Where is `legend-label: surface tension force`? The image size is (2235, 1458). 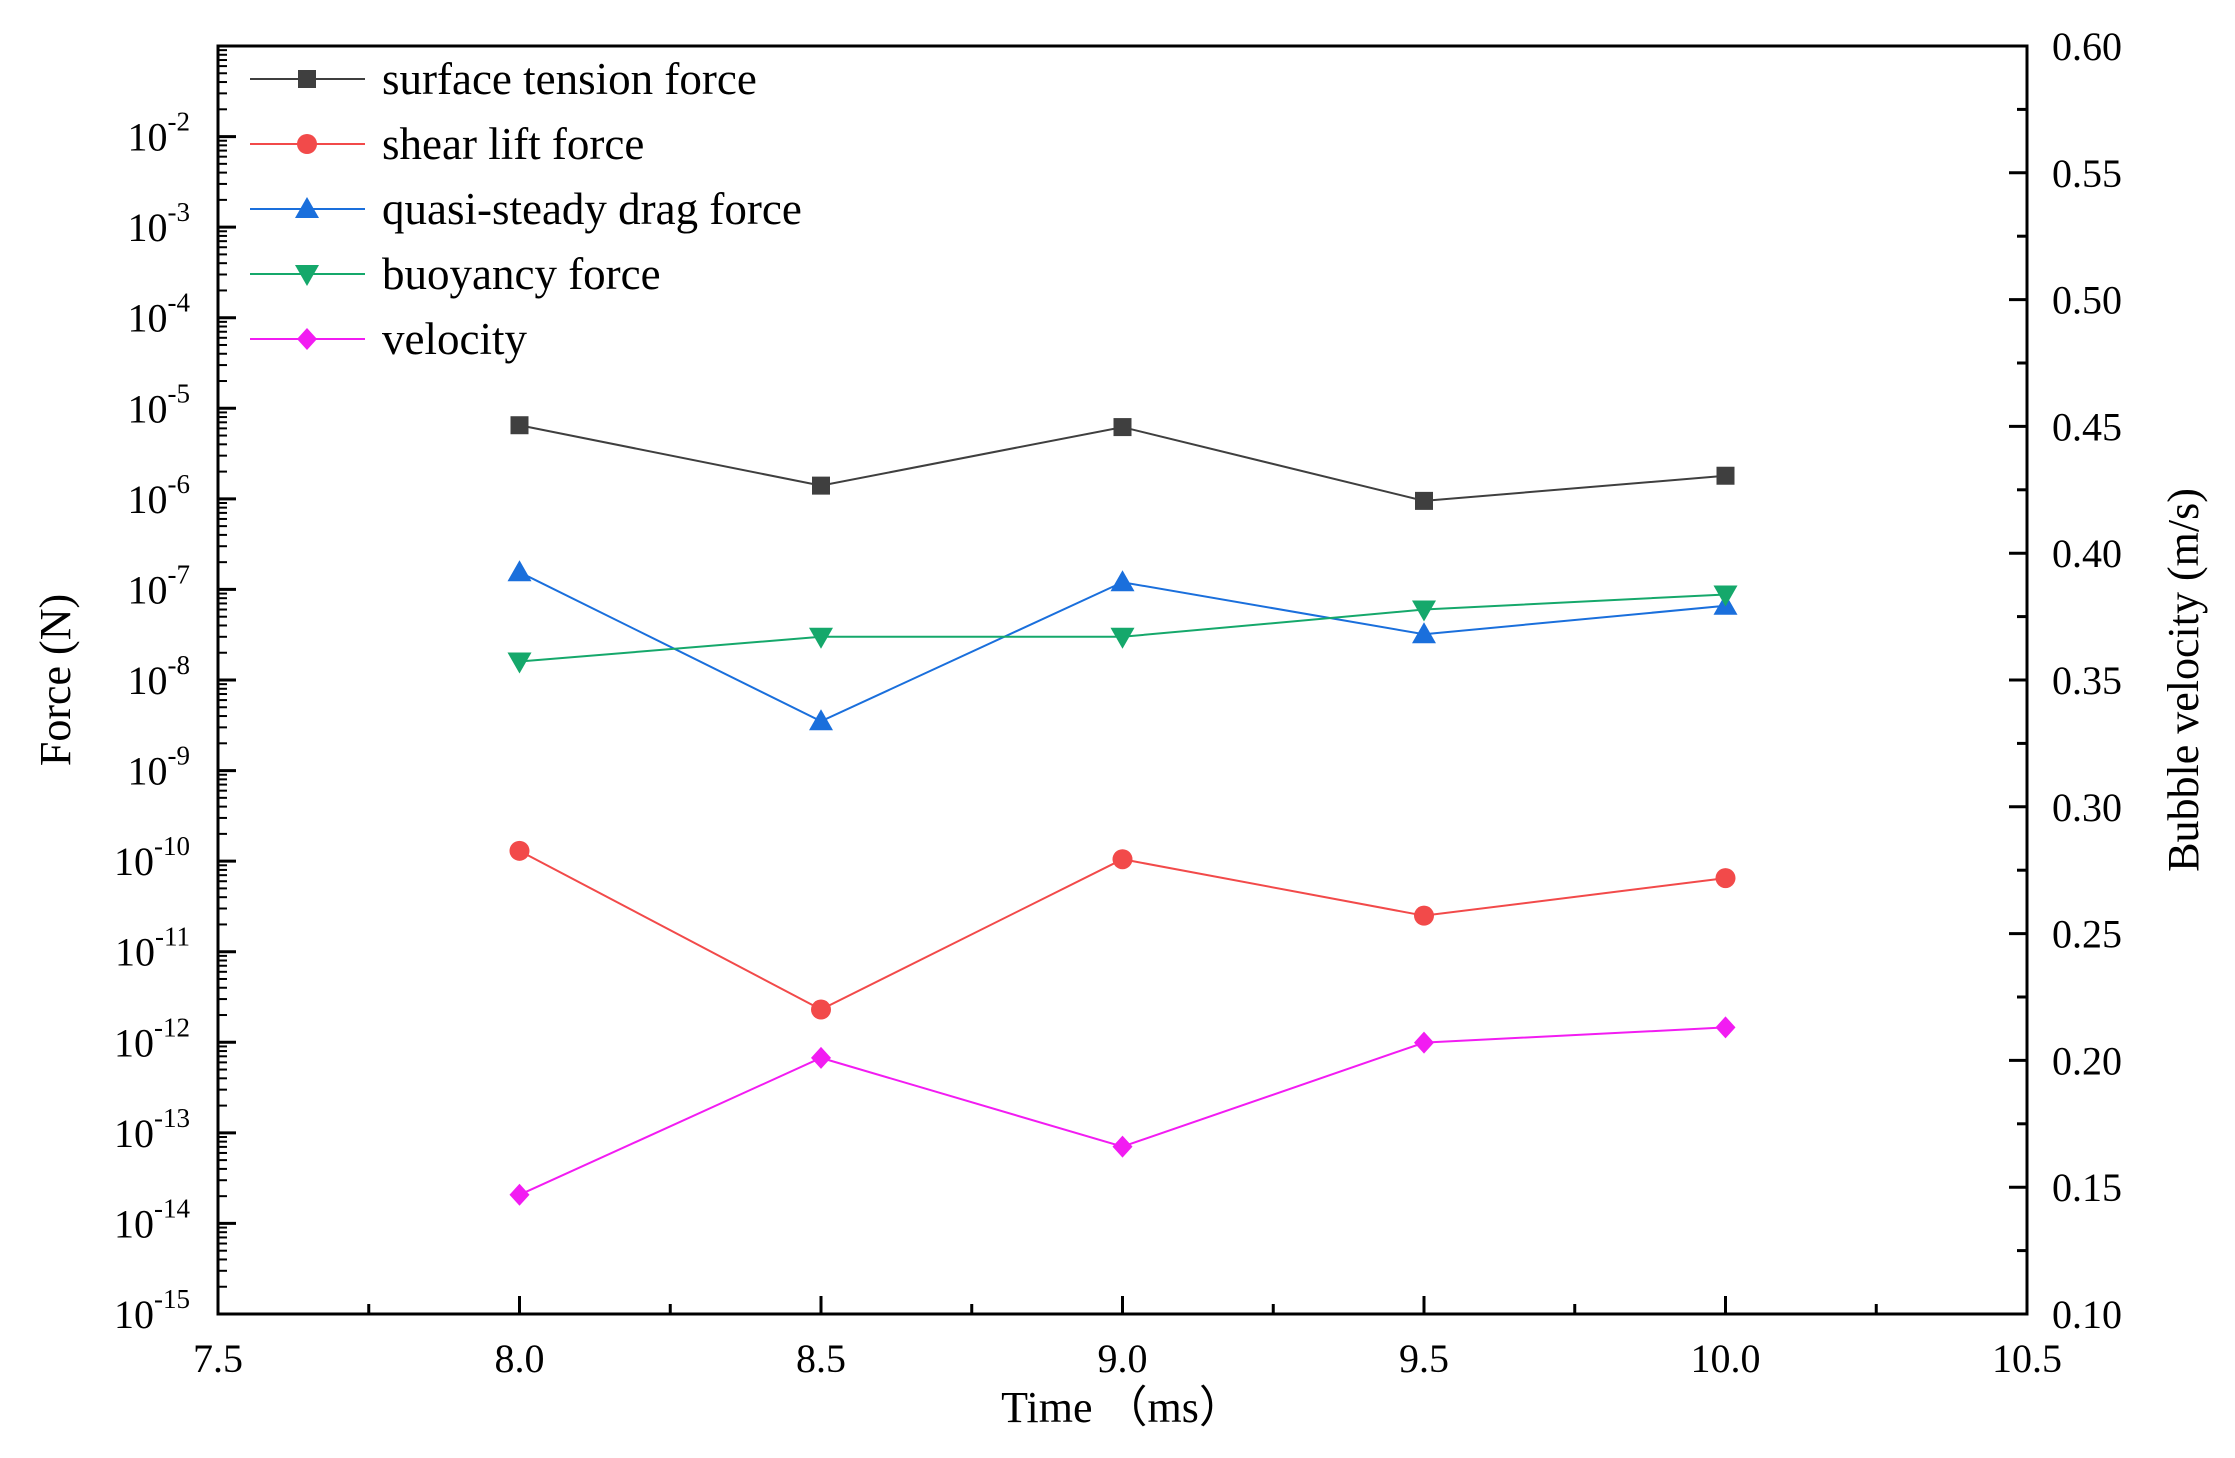 legend-label: surface tension force is located at coordinates (569, 79).